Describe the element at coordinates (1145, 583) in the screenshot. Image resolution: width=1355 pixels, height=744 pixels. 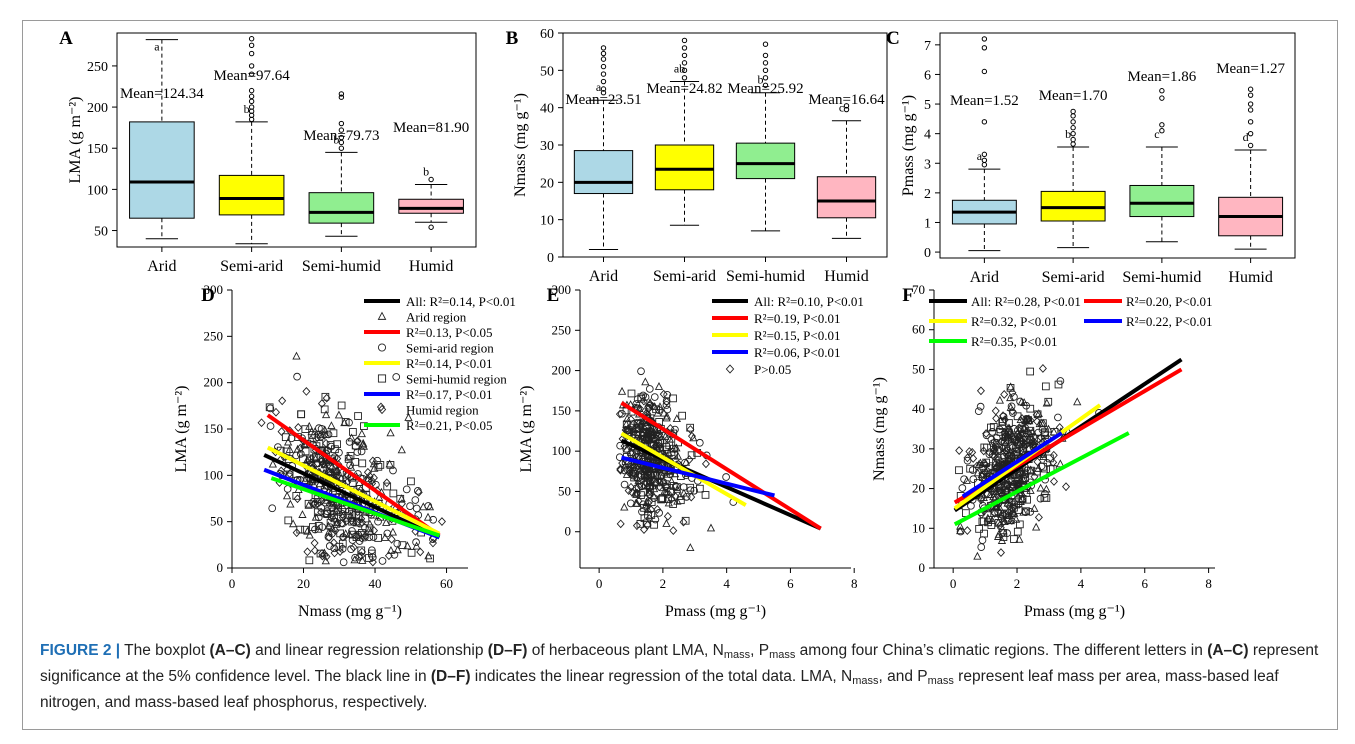
I see `x-tick-label: 6` at that location.